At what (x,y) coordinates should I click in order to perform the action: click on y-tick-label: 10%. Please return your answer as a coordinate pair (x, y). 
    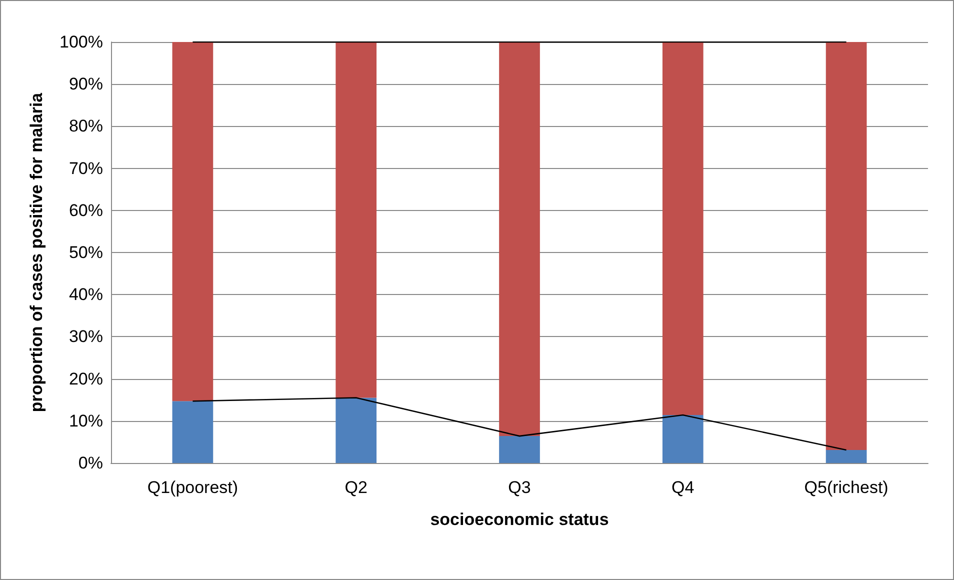
    Looking at the image, I should click on (85, 420).